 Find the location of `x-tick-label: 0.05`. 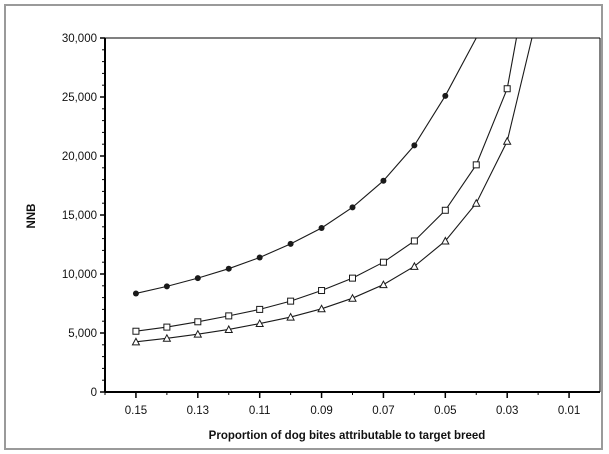

x-tick-label: 0.05 is located at coordinates (445, 411).